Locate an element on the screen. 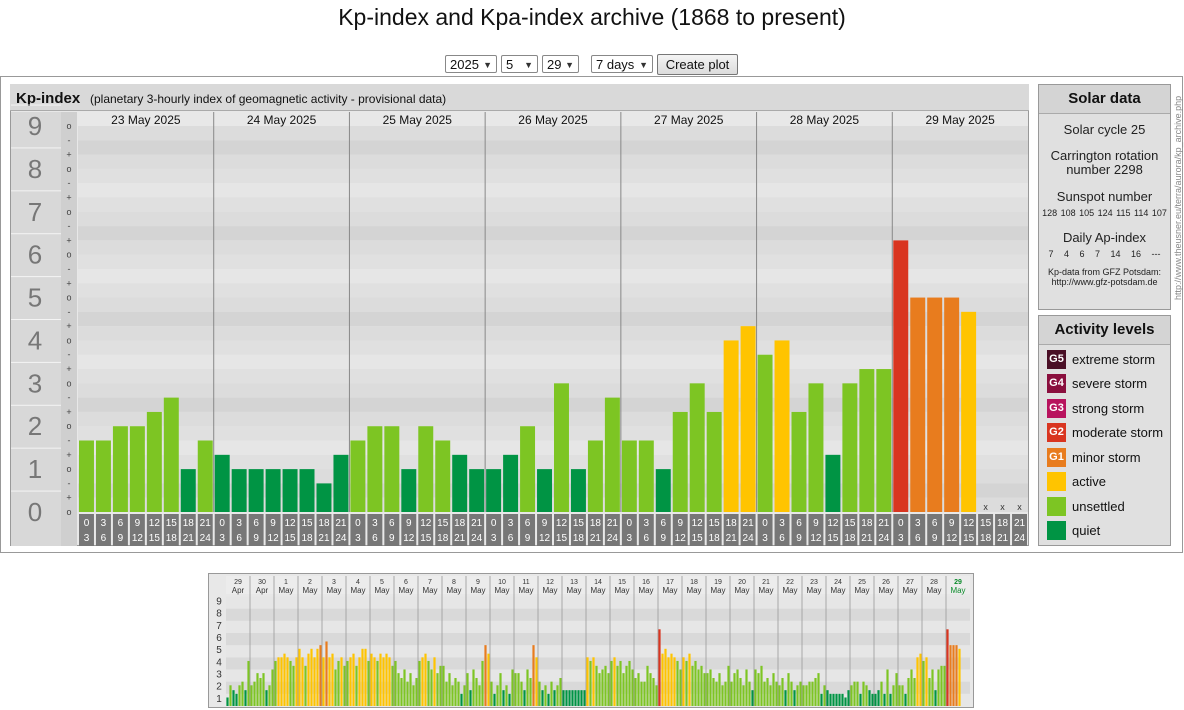 The width and height of the screenshot is (1184, 710). activity-levels-title: Activity levels is located at coordinates (1104, 330).